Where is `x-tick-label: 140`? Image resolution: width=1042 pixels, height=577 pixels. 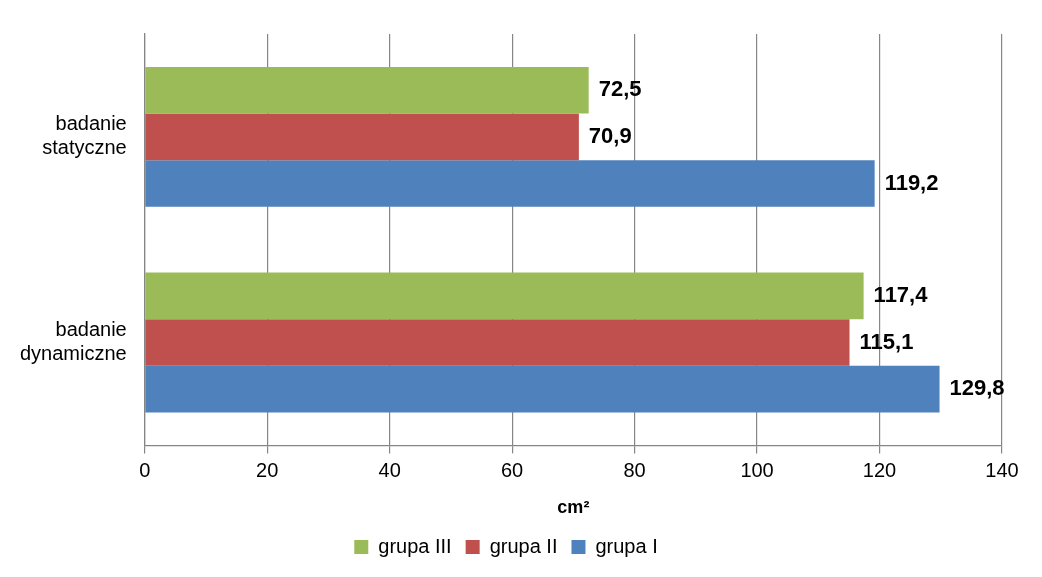
x-tick-label: 140 is located at coordinates (1002, 469).